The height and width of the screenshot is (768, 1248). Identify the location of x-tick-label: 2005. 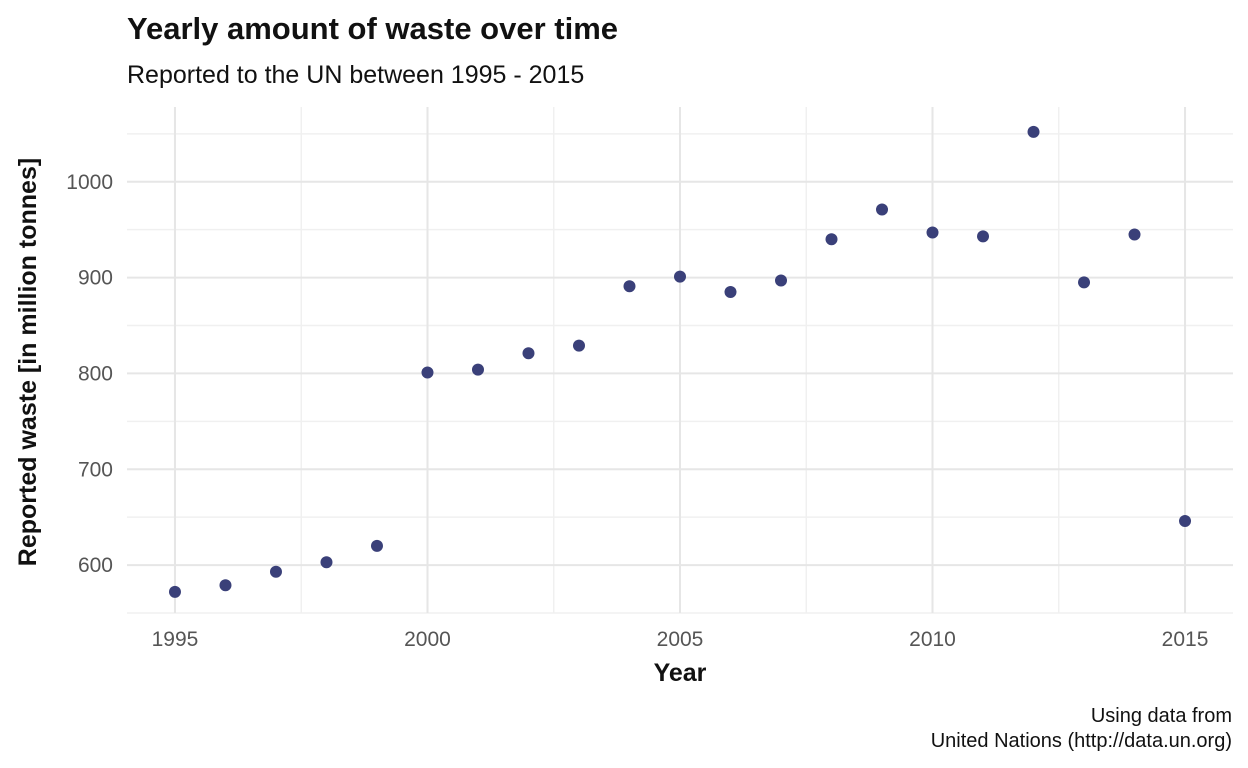
(680, 639).